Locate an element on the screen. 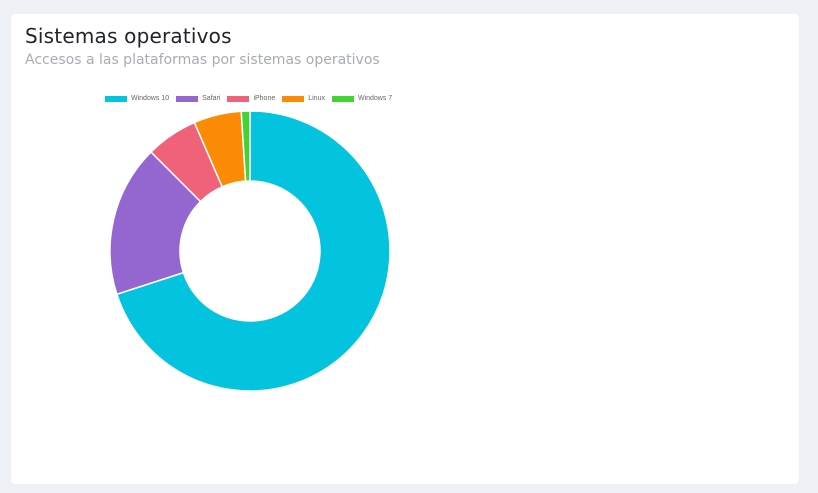 The height and width of the screenshot is (493, 818). legend-item: Safari is located at coordinates (198, 98).